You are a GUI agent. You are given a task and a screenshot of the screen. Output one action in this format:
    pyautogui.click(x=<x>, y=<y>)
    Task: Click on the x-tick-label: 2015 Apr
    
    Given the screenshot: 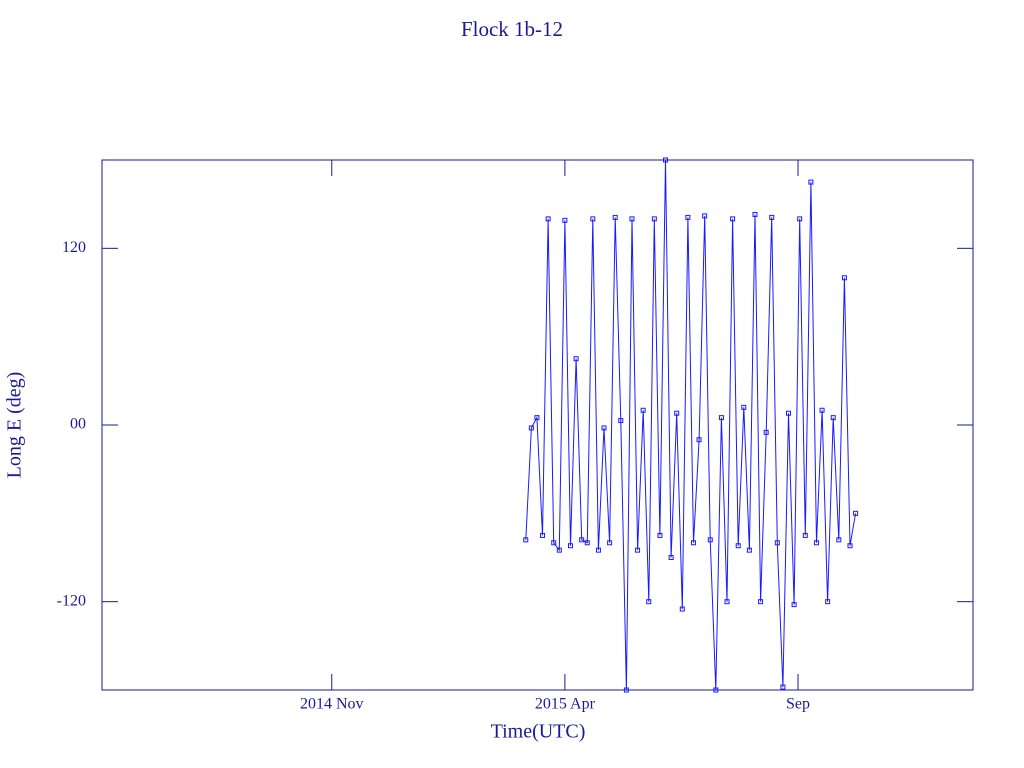 What is the action you would take?
    pyautogui.click(x=565, y=704)
    